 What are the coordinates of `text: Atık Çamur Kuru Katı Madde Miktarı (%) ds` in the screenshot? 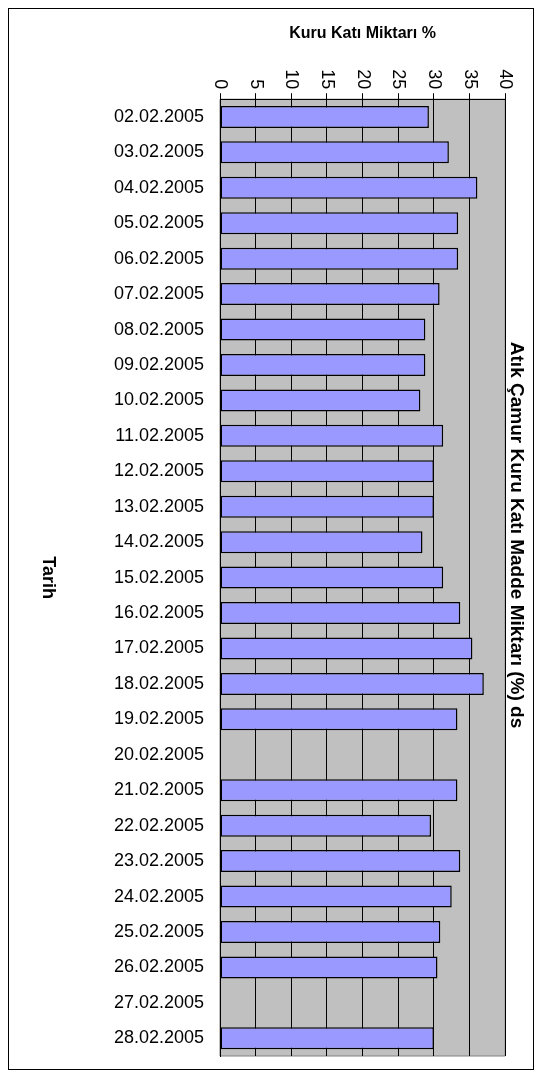 It's located at (518, 535).